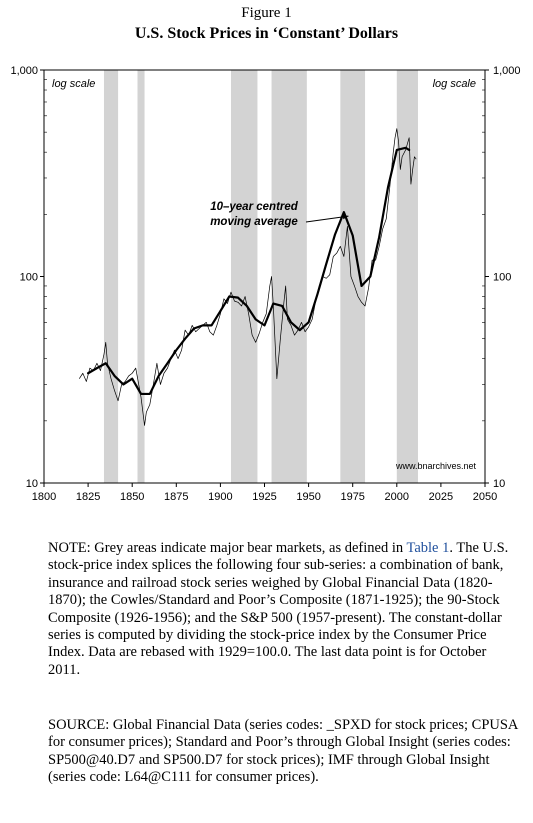 Image resolution: width=533 pixels, height=823 pixels. I want to click on annotation-line-1: 10–year centred, so click(254, 207).